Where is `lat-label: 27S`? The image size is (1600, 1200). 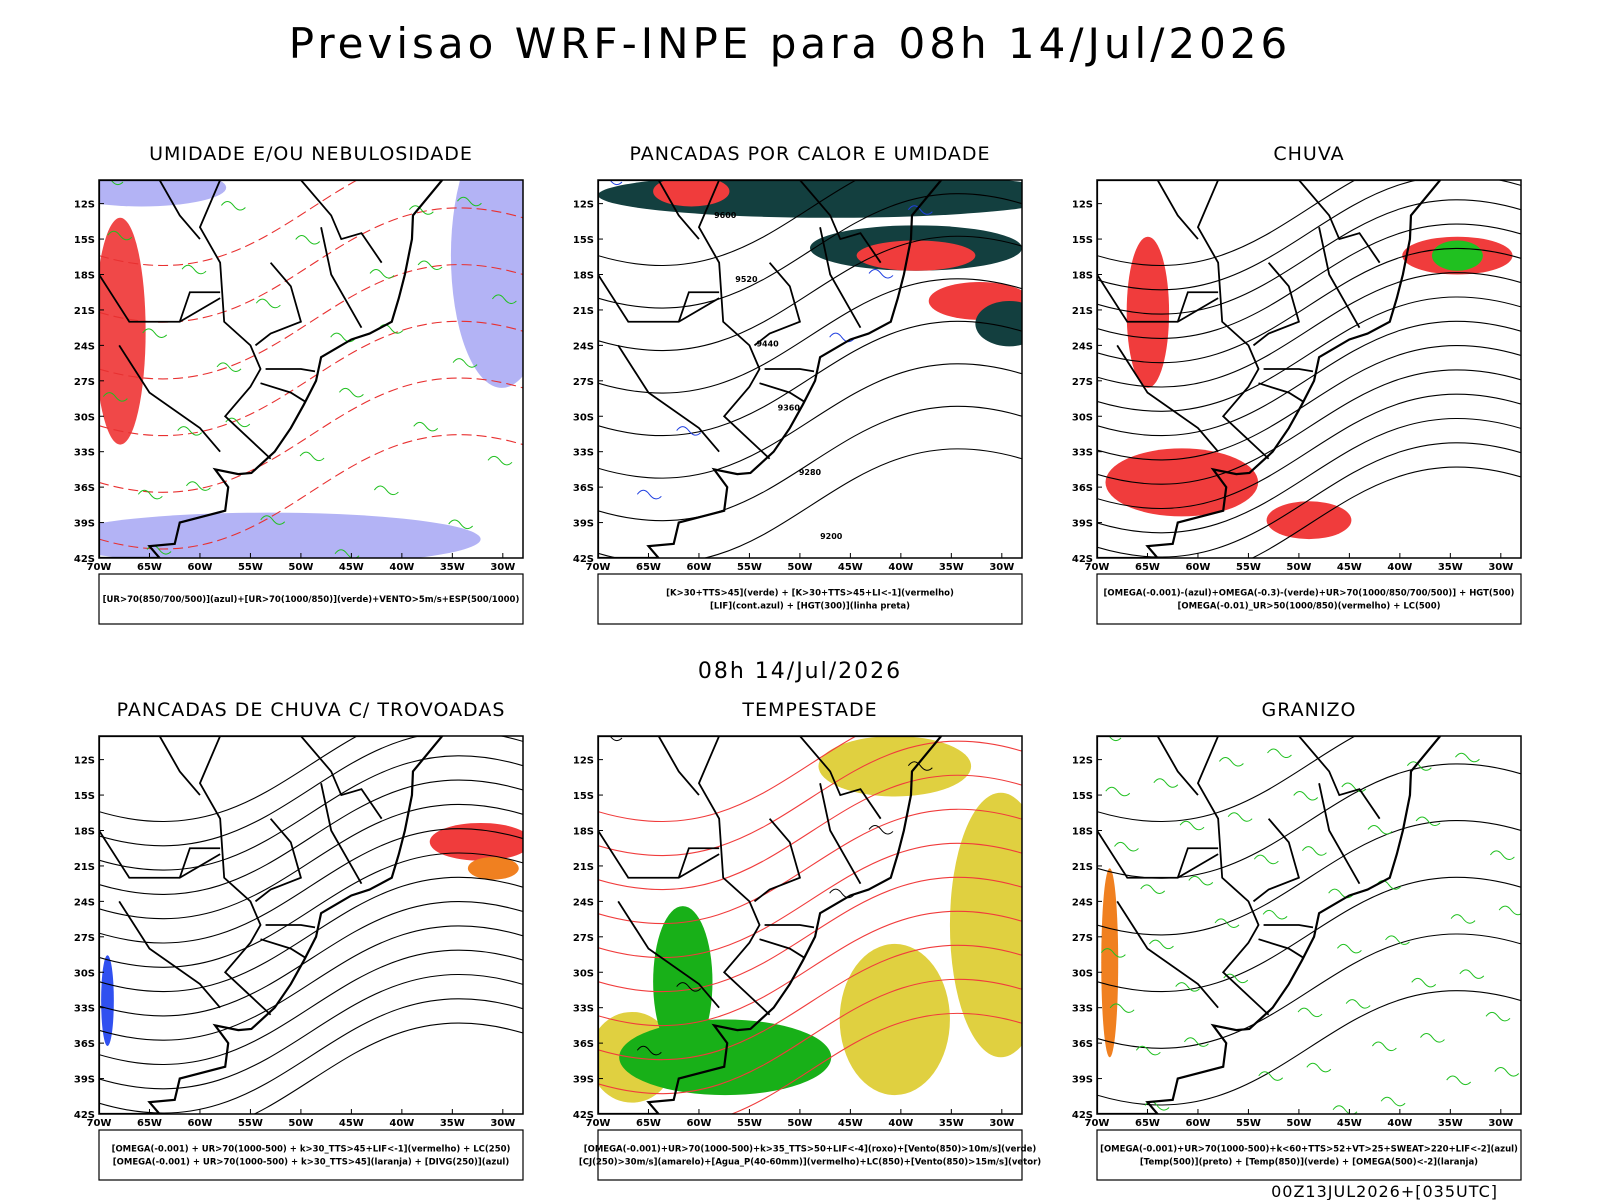
lat-label: 27S is located at coordinates (1082, 382).